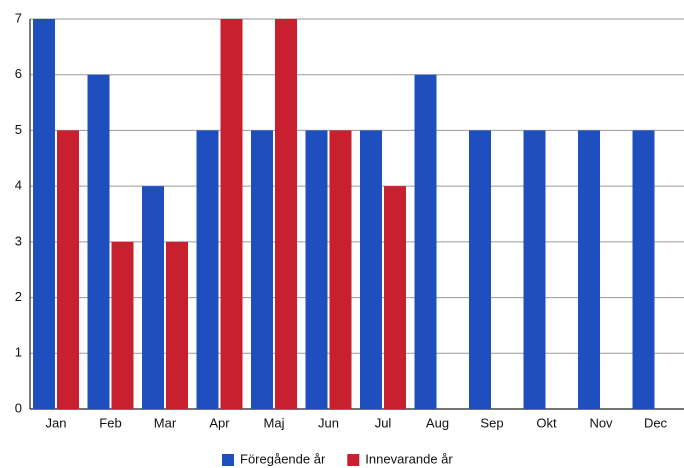 The height and width of the screenshot is (468, 684). What do you see at coordinates (409, 458) in the screenshot?
I see `legend-label: Innevarande år` at bounding box center [409, 458].